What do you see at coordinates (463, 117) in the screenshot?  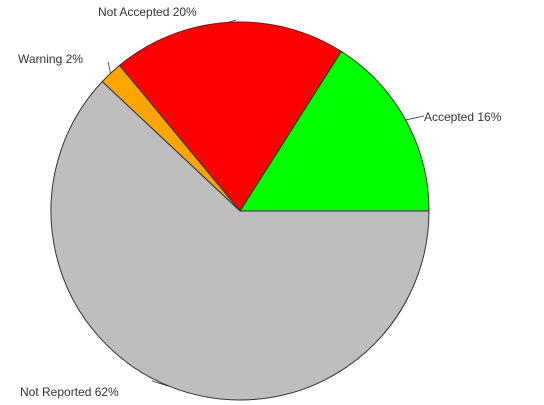 I see `label-accepted: Accepted 16%` at bounding box center [463, 117].